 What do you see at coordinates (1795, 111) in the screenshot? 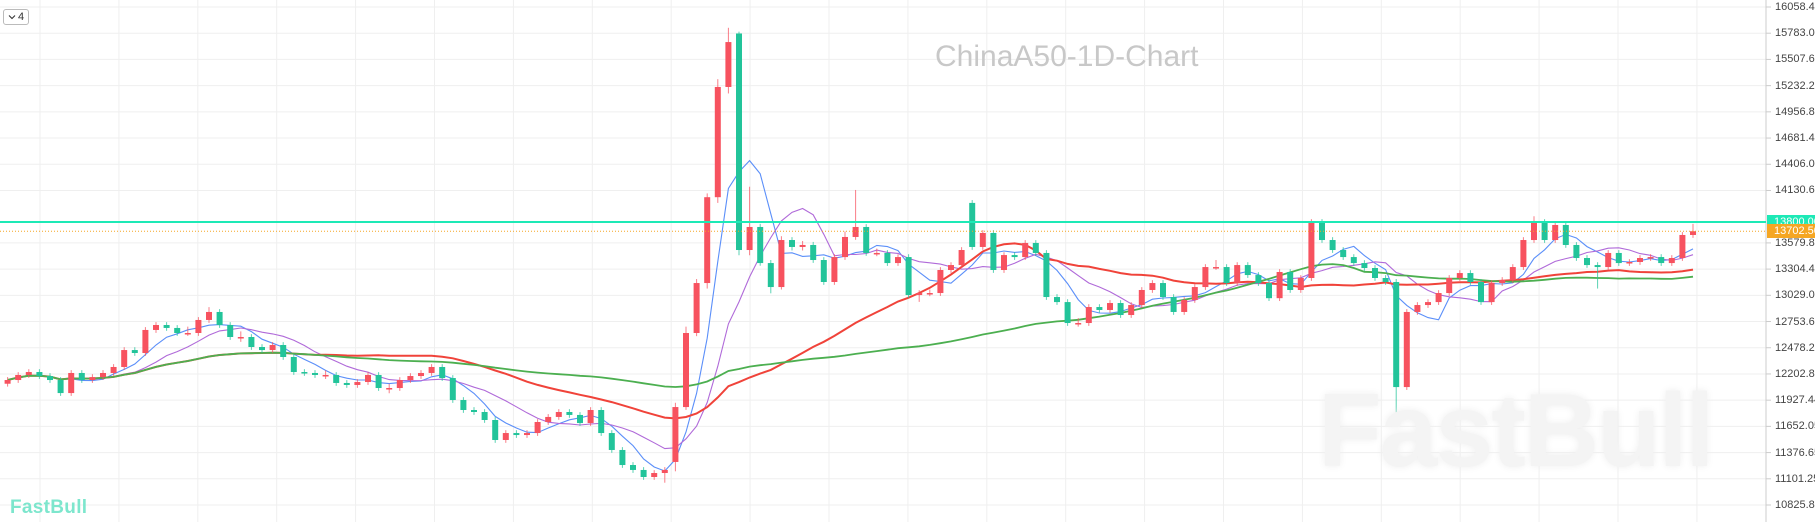
I see `y-tick-label: 14956.82` at bounding box center [1795, 111].